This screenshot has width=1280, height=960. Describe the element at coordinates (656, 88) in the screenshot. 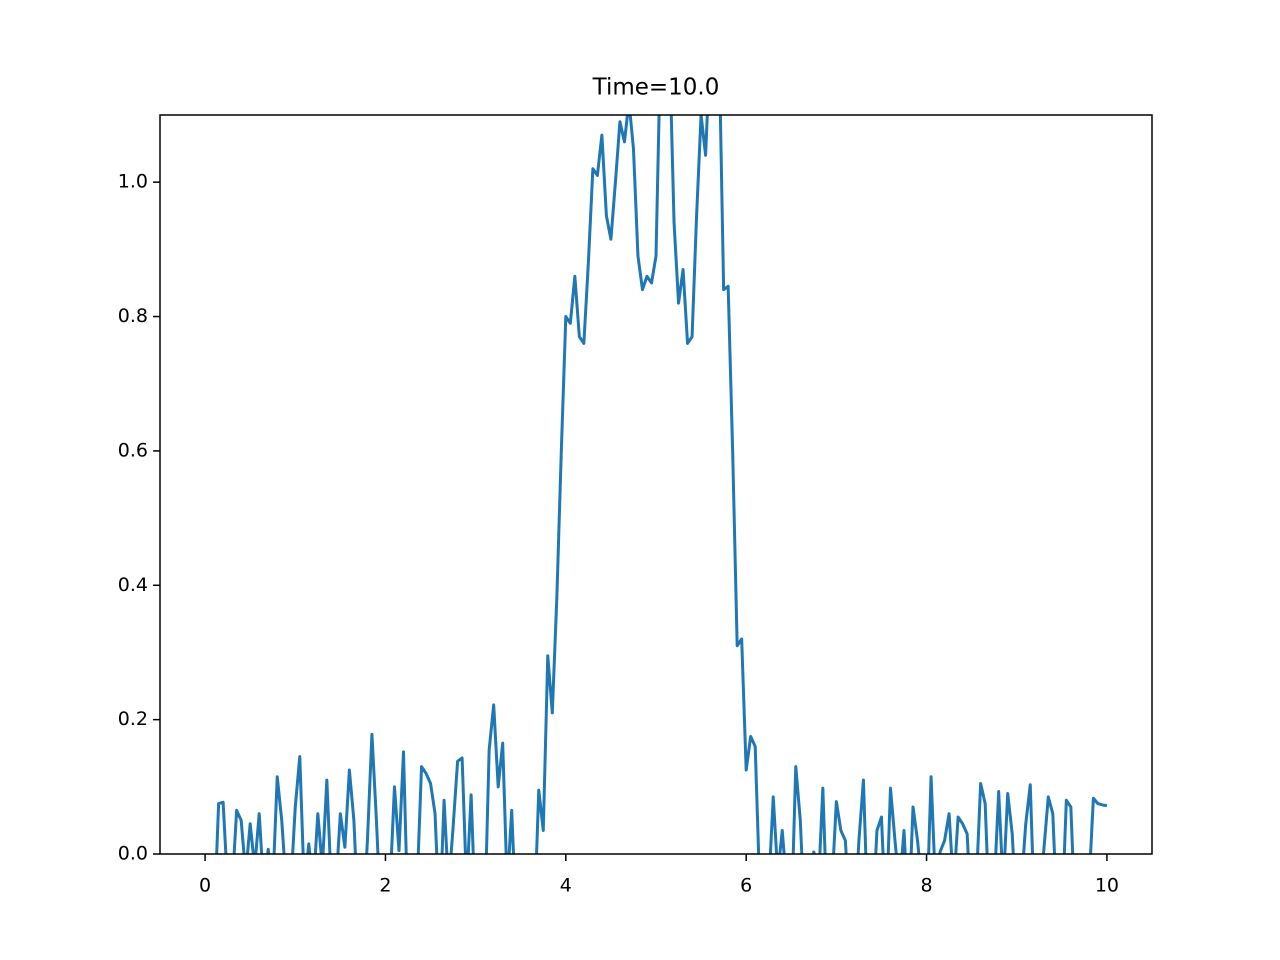

I see `chart-title: Time=10.0` at that location.